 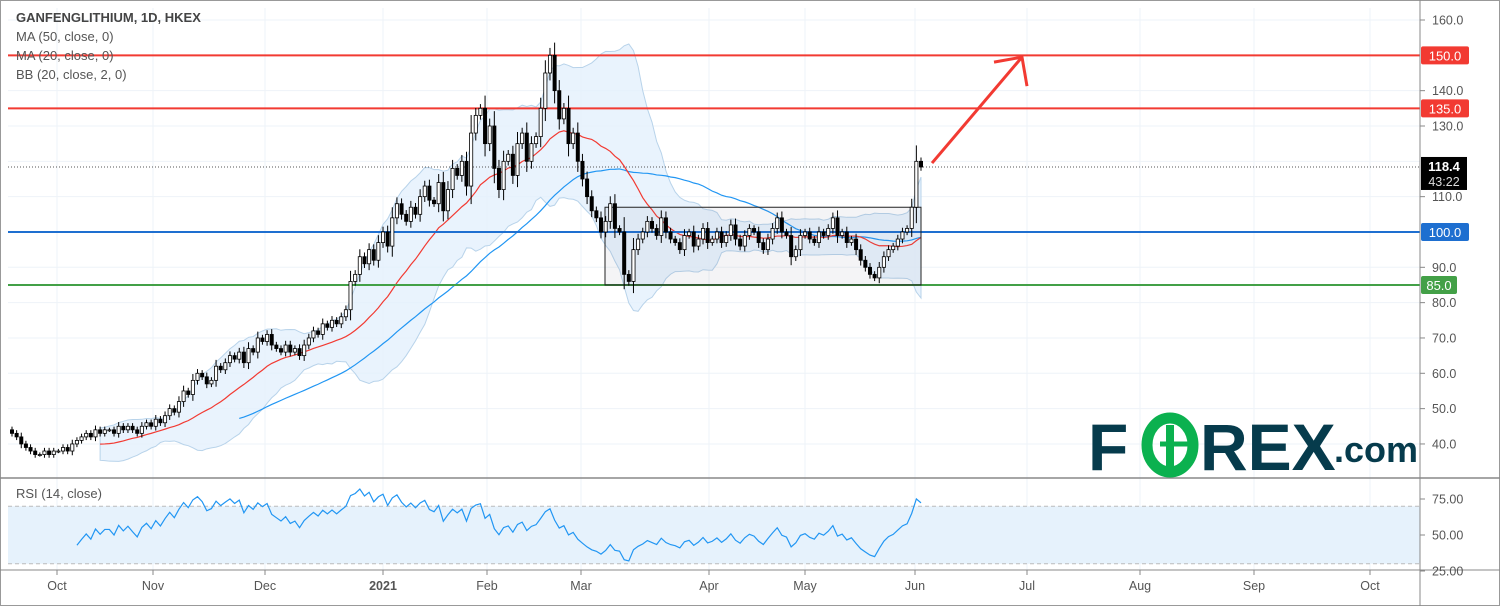 What do you see at coordinates (65, 55) in the screenshot?
I see `legend-ma20: MA (20, close, 0)` at bounding box center [65, 55].